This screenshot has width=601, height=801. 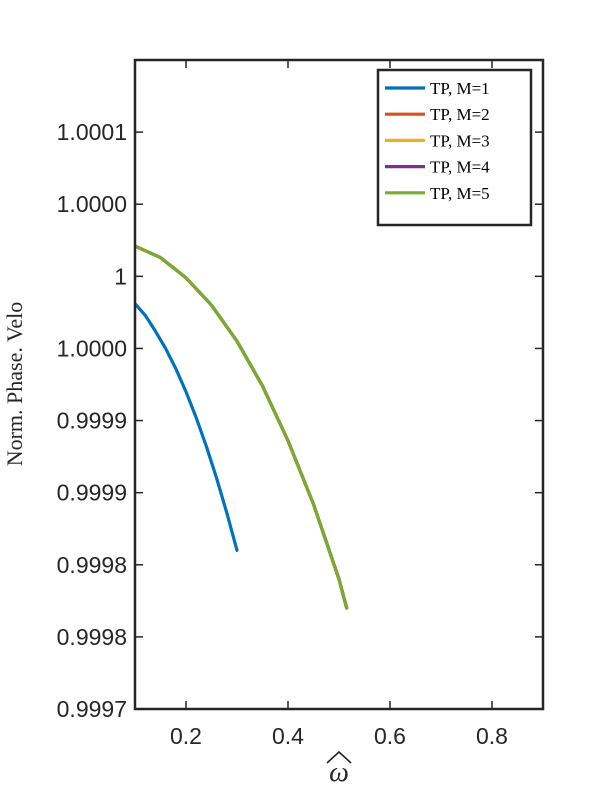 I want to click on y-tick-label: 0.9997, so click(x=92, y=709).